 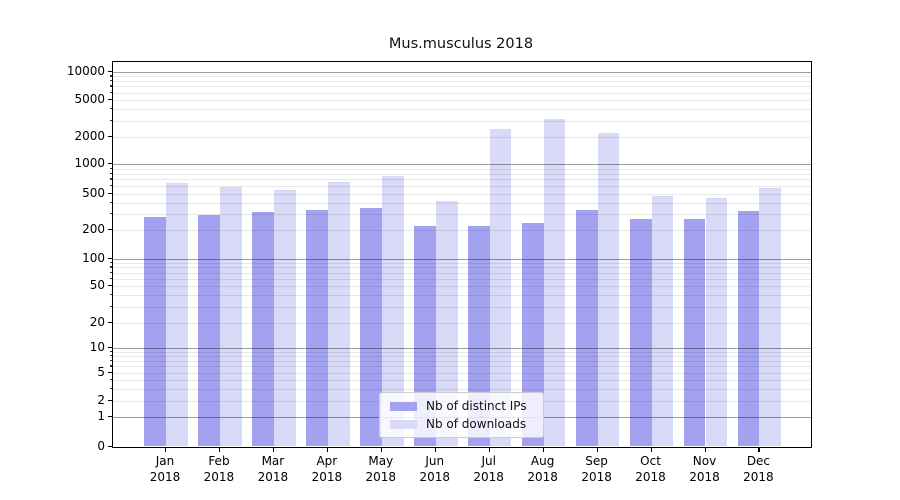 I want to click on y-axis-tick-label: 1, so click(x=101, y=416).